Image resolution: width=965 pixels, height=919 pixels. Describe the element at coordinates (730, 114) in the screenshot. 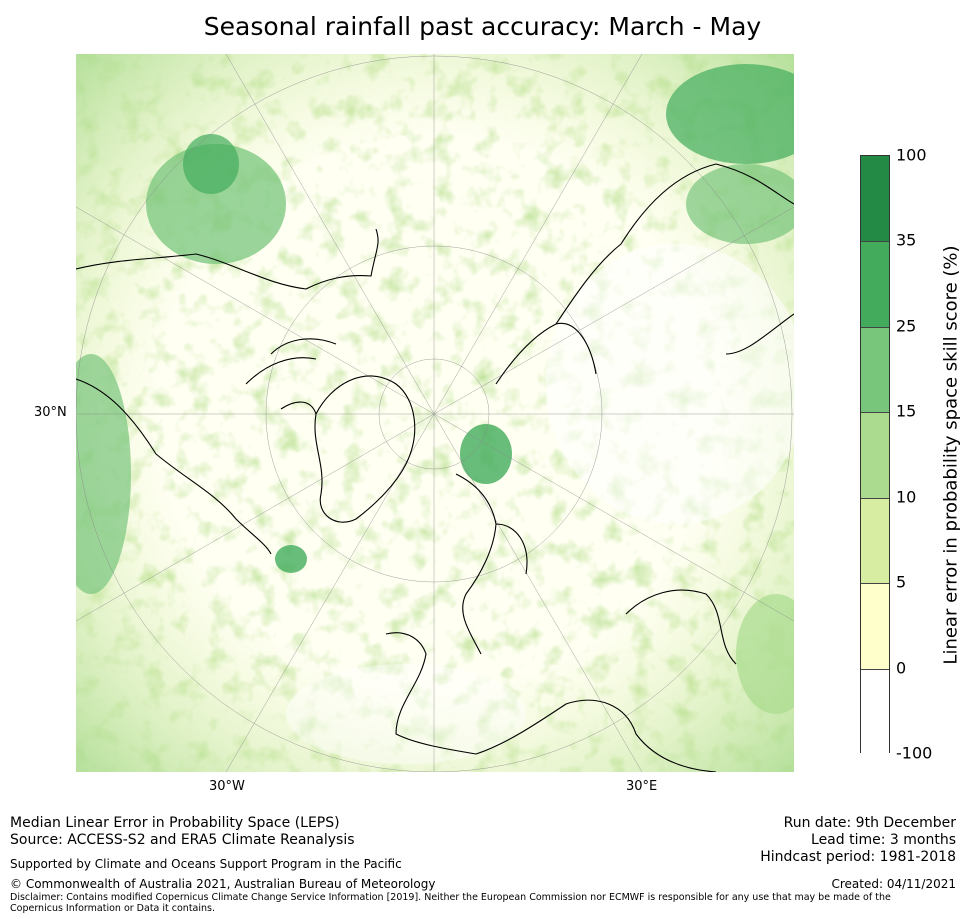

I see `skill-patch-northeast` at that location.